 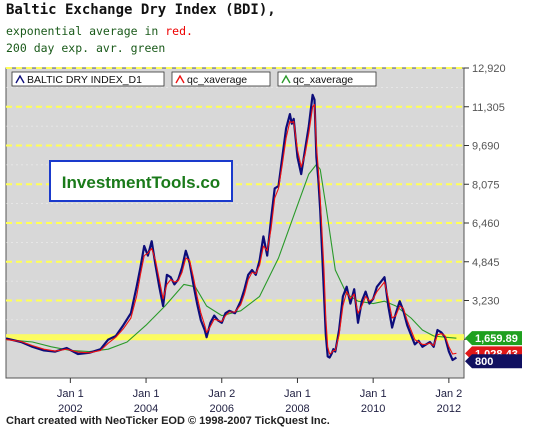 What do you see at coordinates (235, 337) in the screenshot?
I see `highlight-band` at bounding box center [235, 337].